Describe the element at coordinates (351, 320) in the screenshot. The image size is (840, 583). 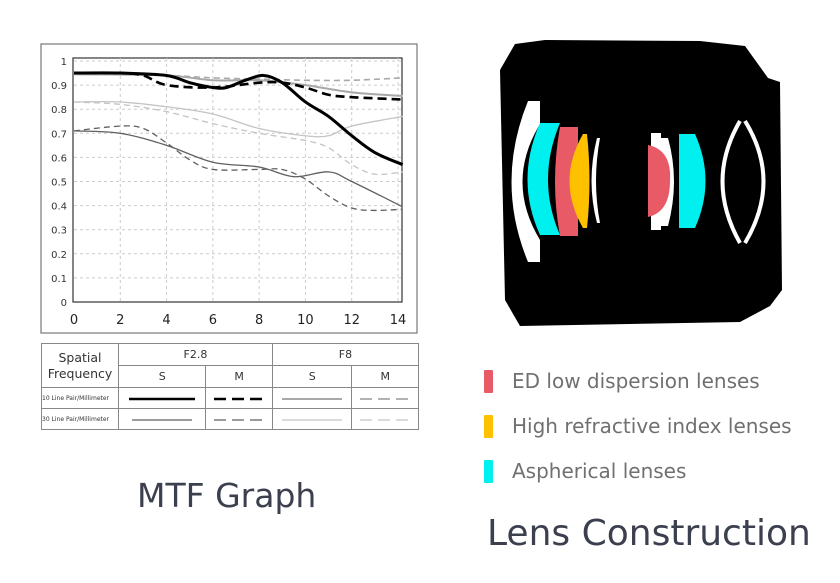
I see `x-tick-label: 12` at that location.